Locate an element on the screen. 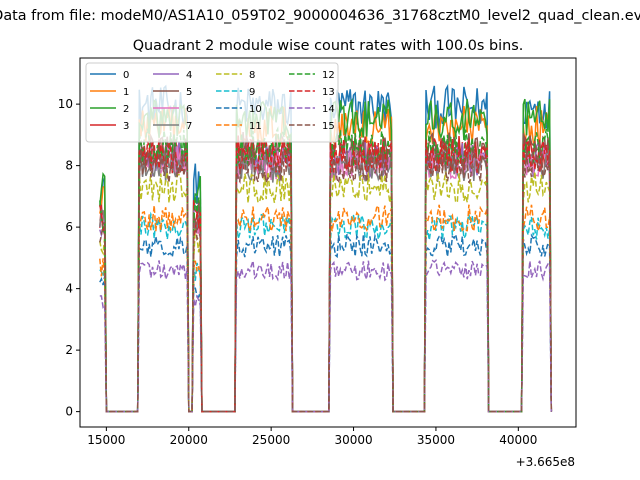  legend-label-15: 15 is located at coordinates (328, 126).